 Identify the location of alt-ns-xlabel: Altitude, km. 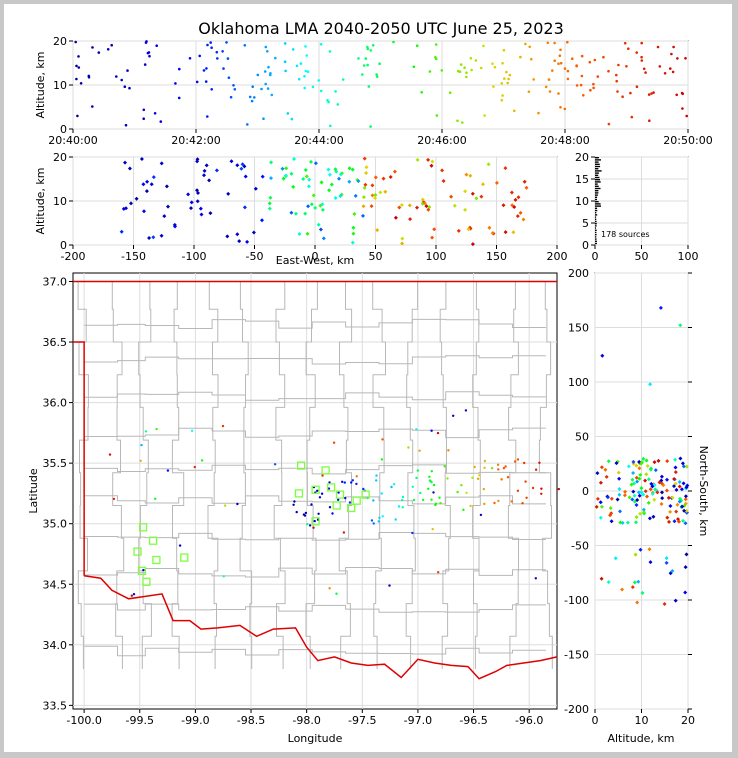
(640, 738).